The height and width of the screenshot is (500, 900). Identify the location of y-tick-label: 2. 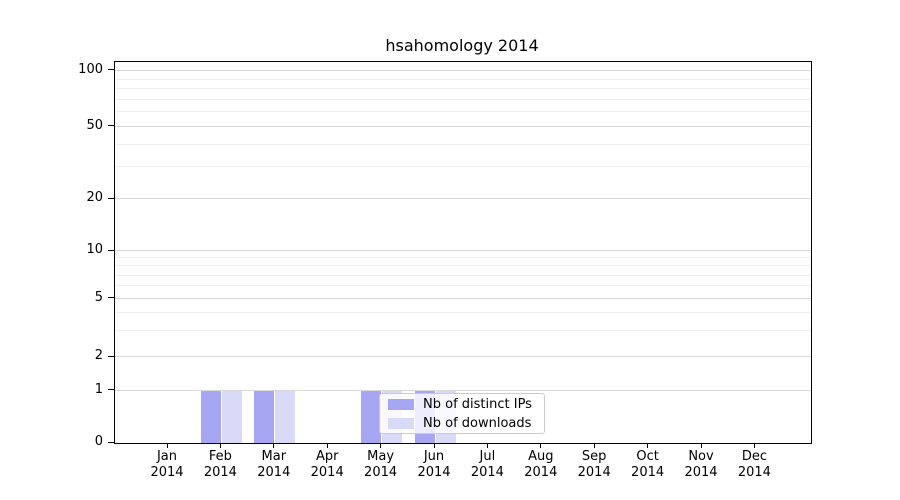
(98, 355).